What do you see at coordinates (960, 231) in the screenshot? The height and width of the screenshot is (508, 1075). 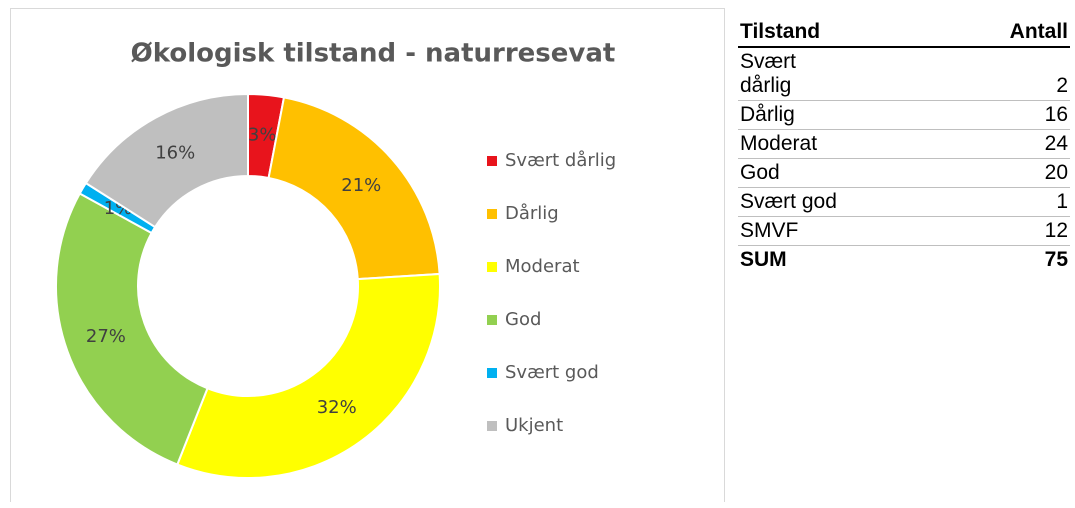 I see `table-cell: 12` at bounding box center [960, 231].